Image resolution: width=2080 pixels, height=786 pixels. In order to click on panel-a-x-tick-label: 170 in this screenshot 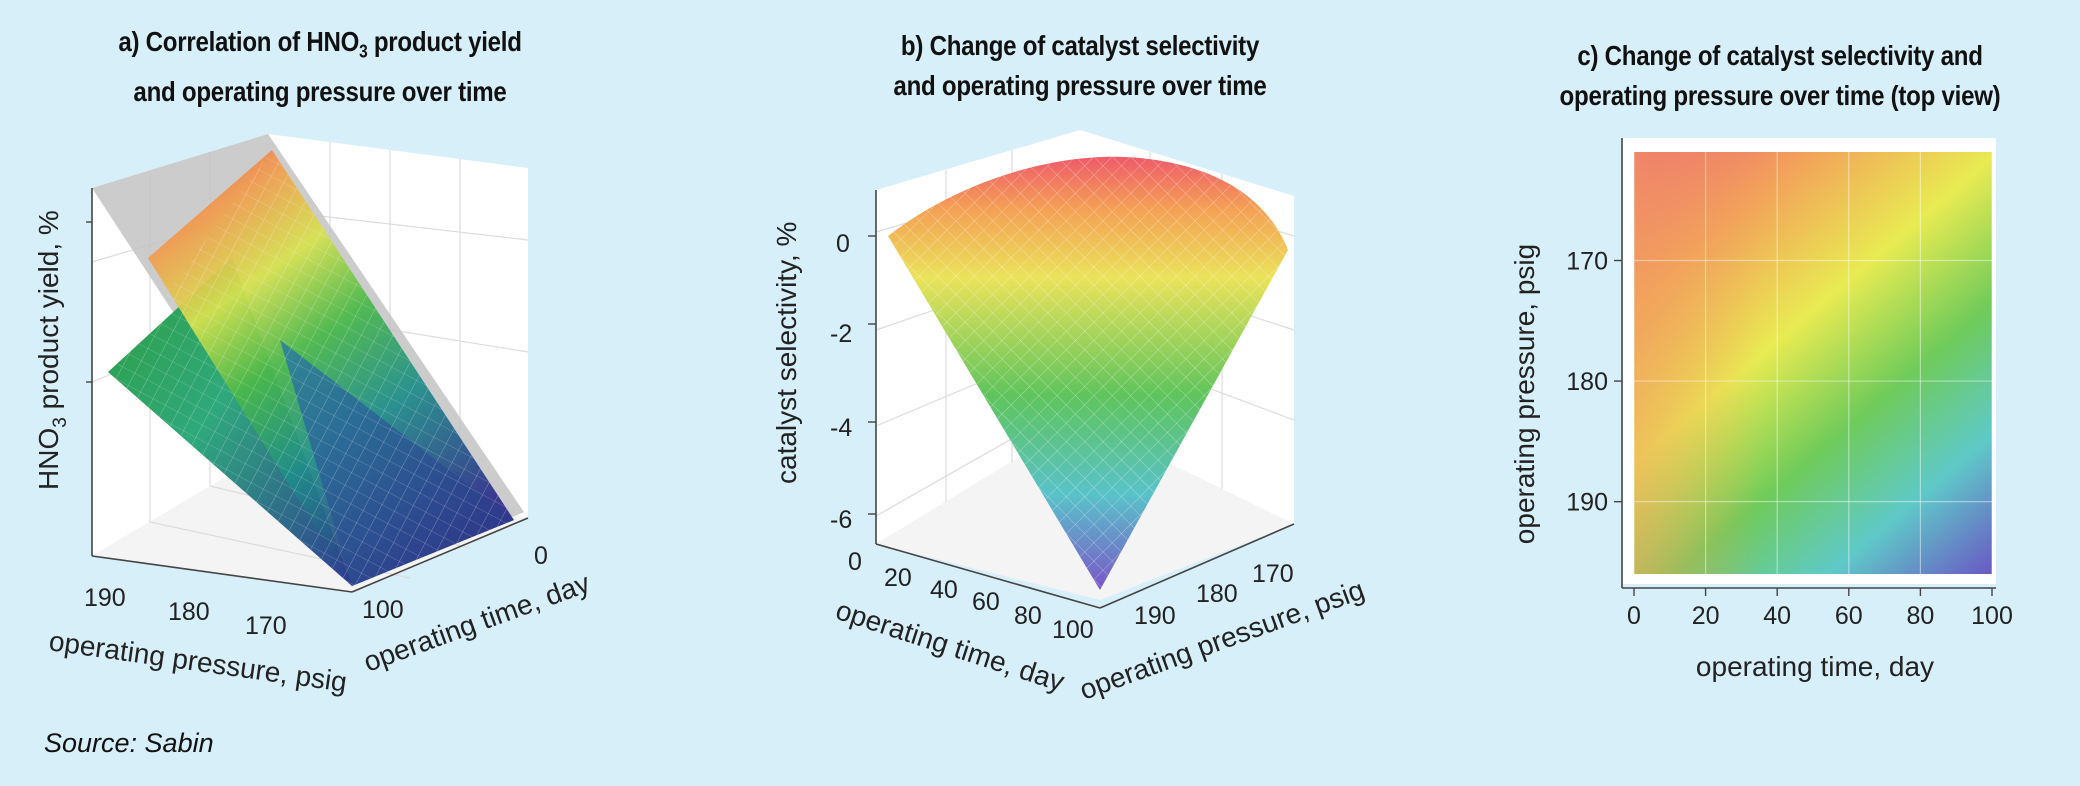, I will do `click(266, 626)`.